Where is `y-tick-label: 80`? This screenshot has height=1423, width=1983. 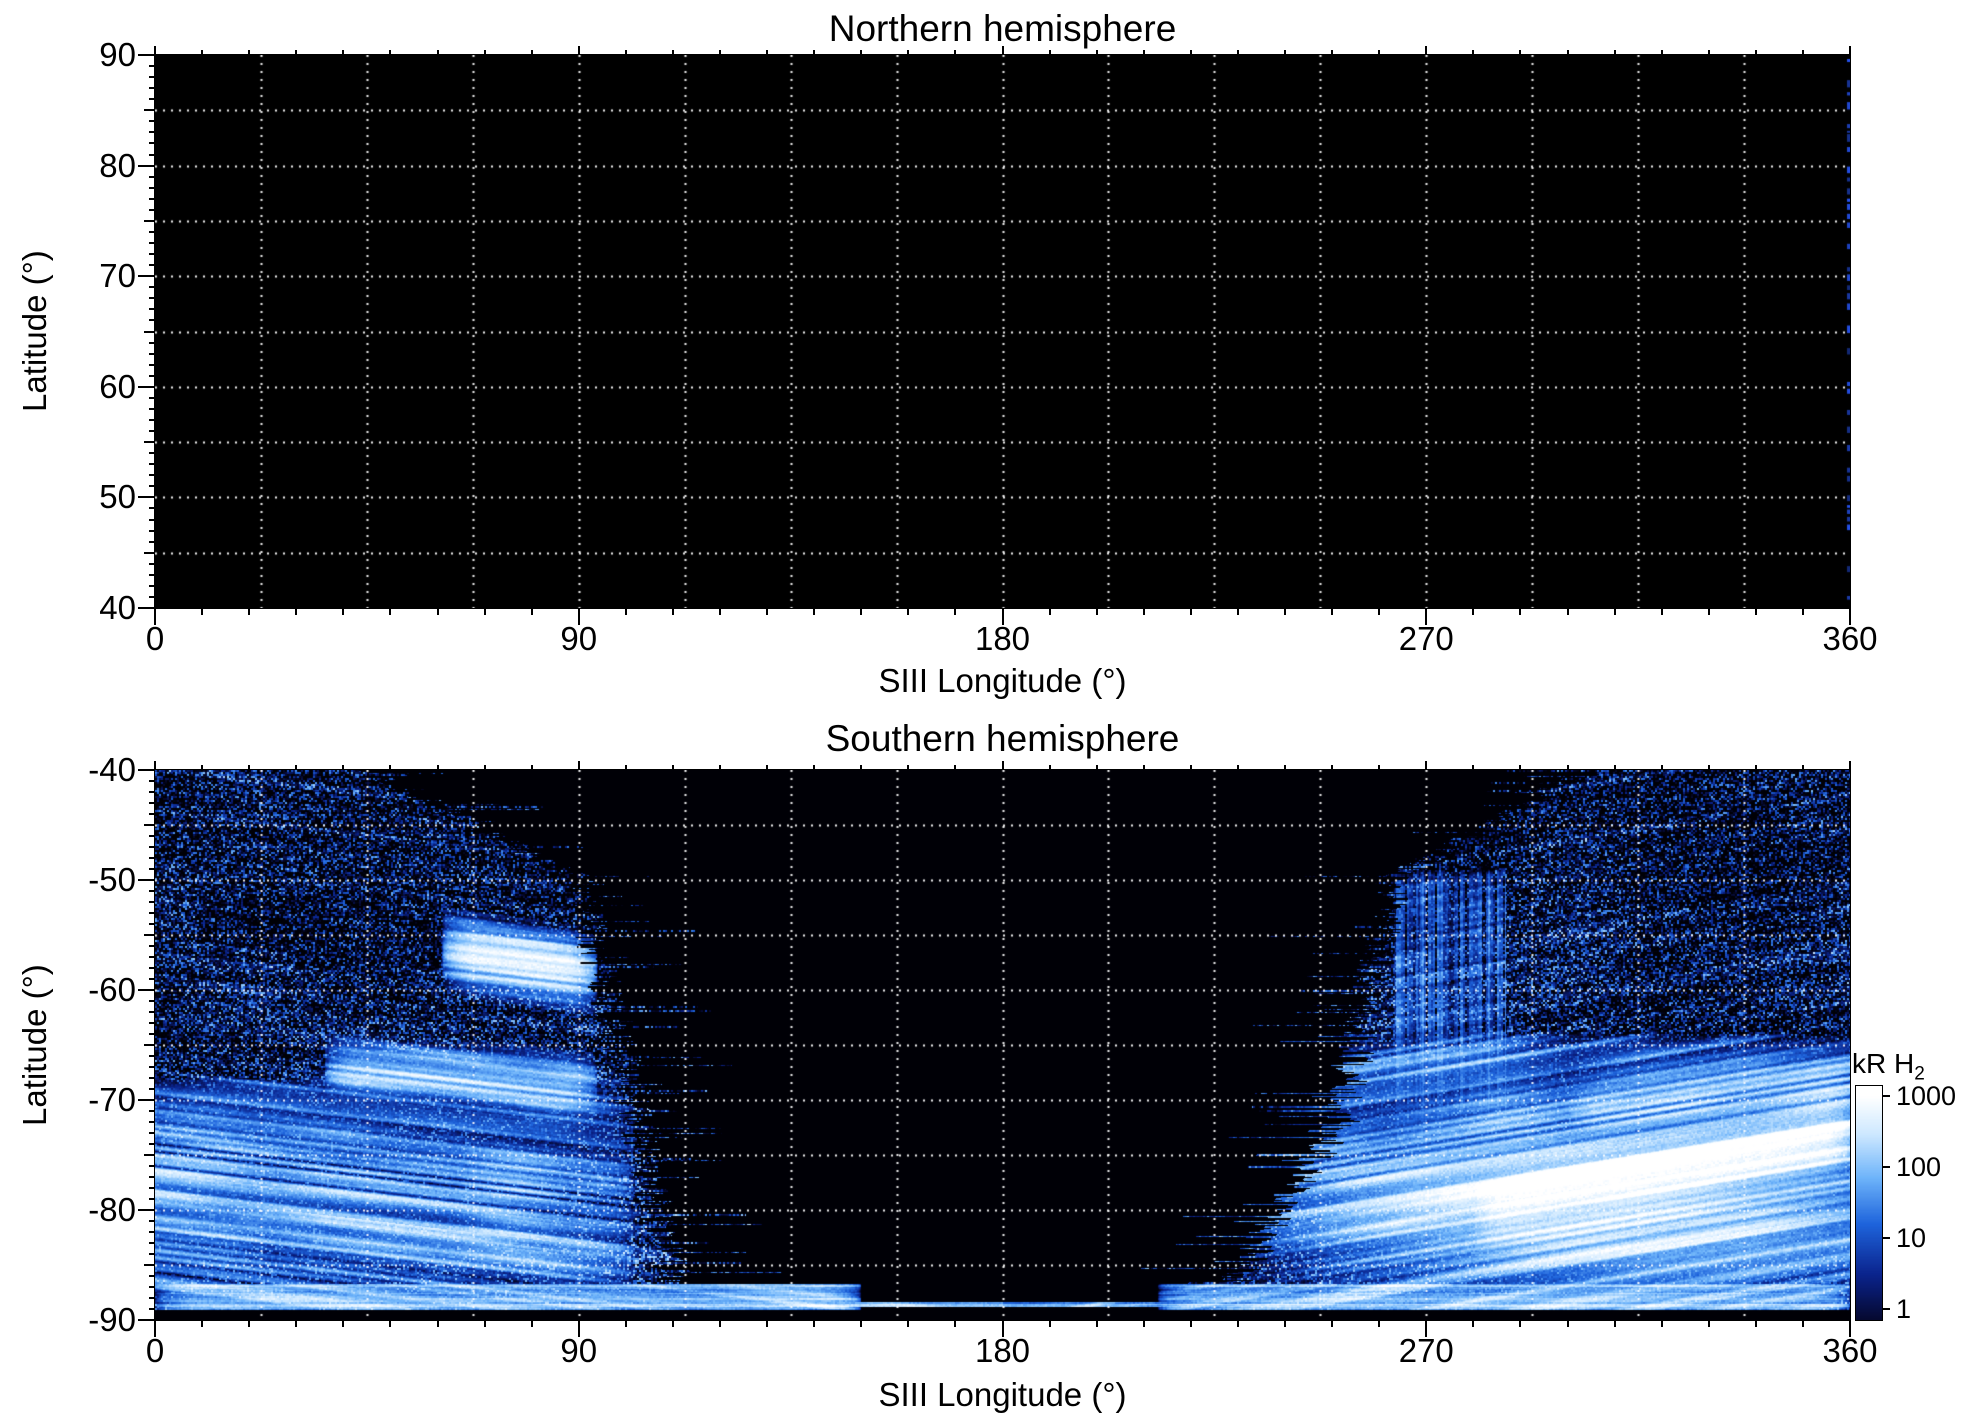
y-tick-label: 80 is located at coordinates (117, 165).